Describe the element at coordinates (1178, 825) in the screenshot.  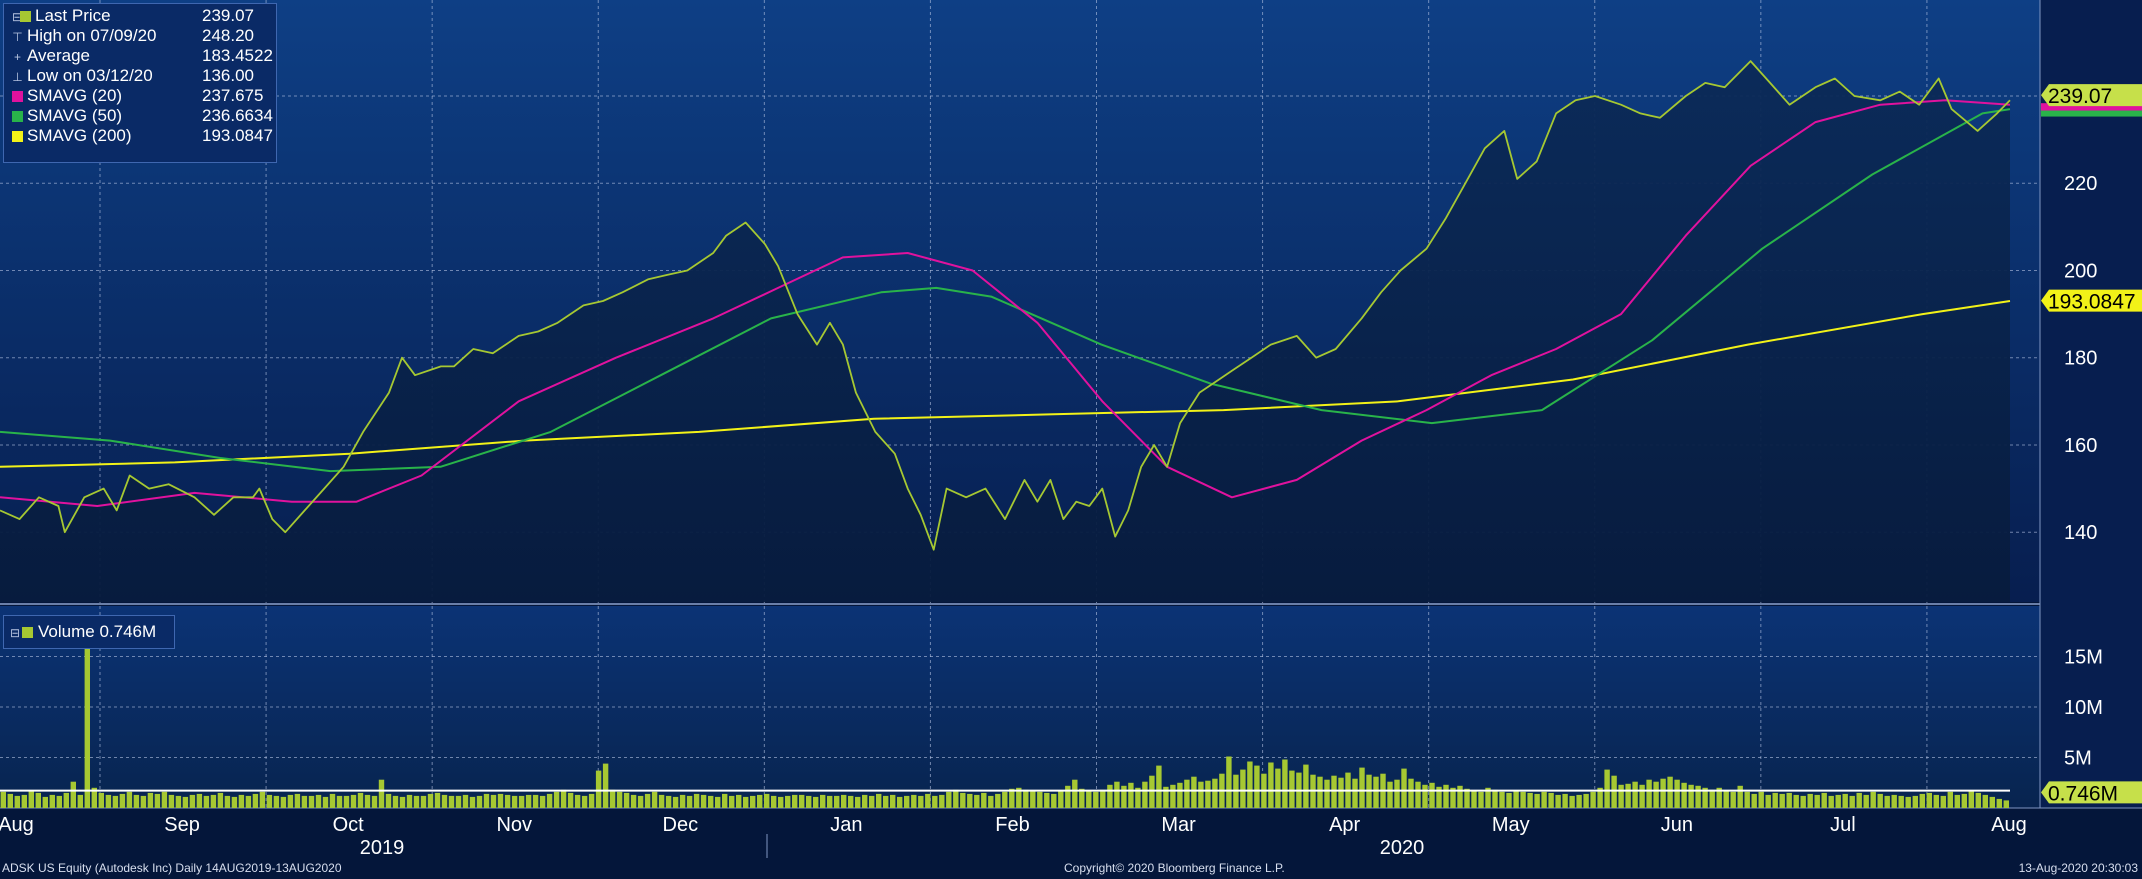
I see `x-tick-label: Mar` at that location.